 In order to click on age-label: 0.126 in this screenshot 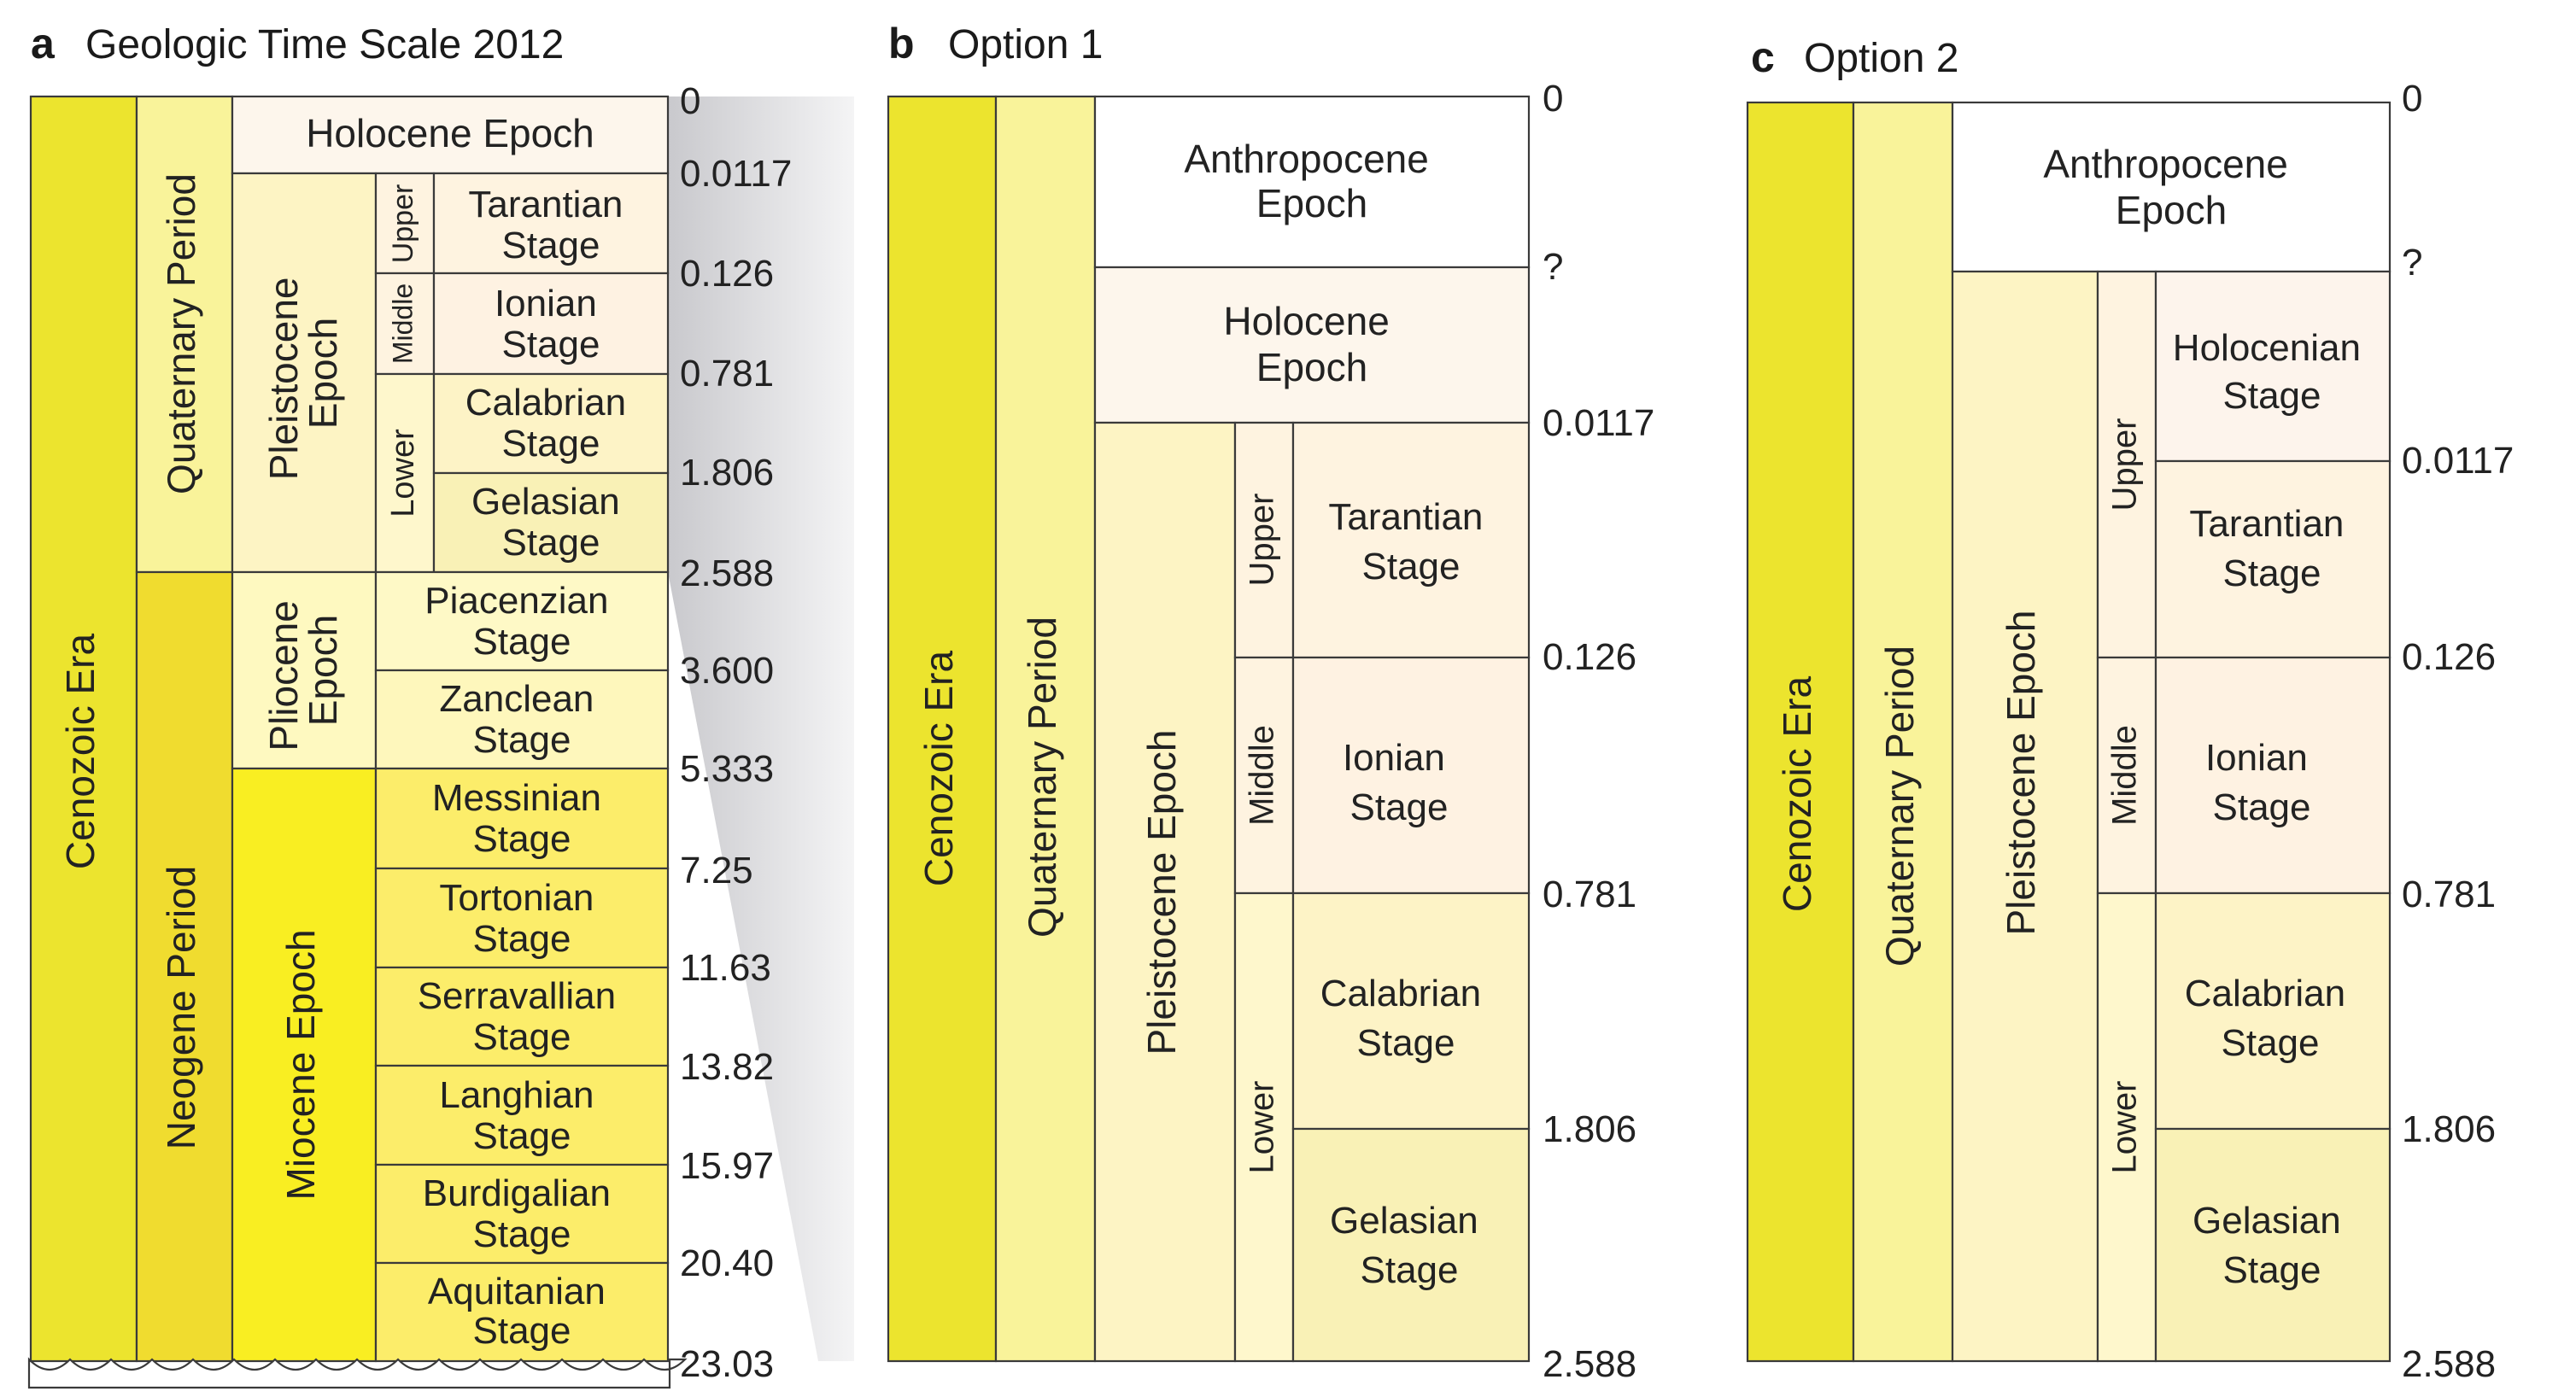, I will do `click(2449, 657)`.